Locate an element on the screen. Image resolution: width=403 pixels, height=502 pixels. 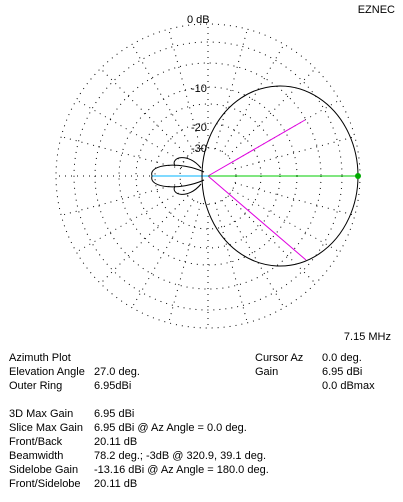
stat-value-beamwidth: 78.2 deg.; -3dB @ 320.9, 39.1 deg. is located at coordinates (180, 456).